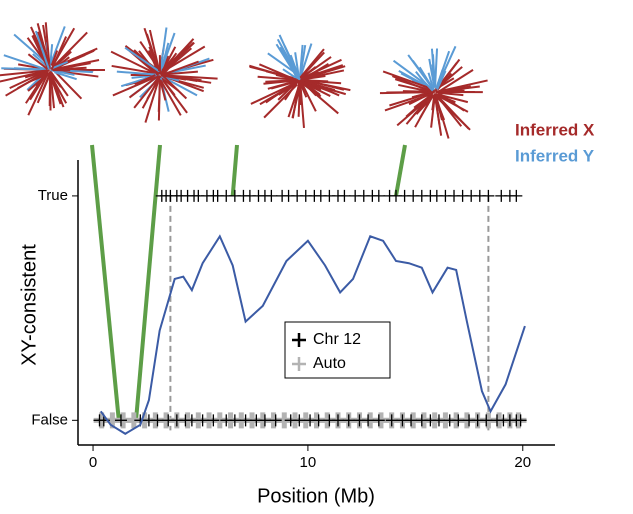 Image resolution: width=633 pixels, height=514 pixels. What do you see at coordinates (49, 419) in the screenshot?
I see `y-tick-label: False` at bounding box center [49, 419].